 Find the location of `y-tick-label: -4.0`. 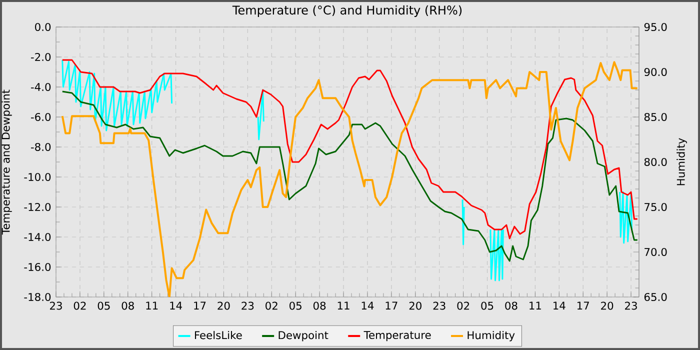

y-tick-label: -4.0 is located at coordinates (41, 87).